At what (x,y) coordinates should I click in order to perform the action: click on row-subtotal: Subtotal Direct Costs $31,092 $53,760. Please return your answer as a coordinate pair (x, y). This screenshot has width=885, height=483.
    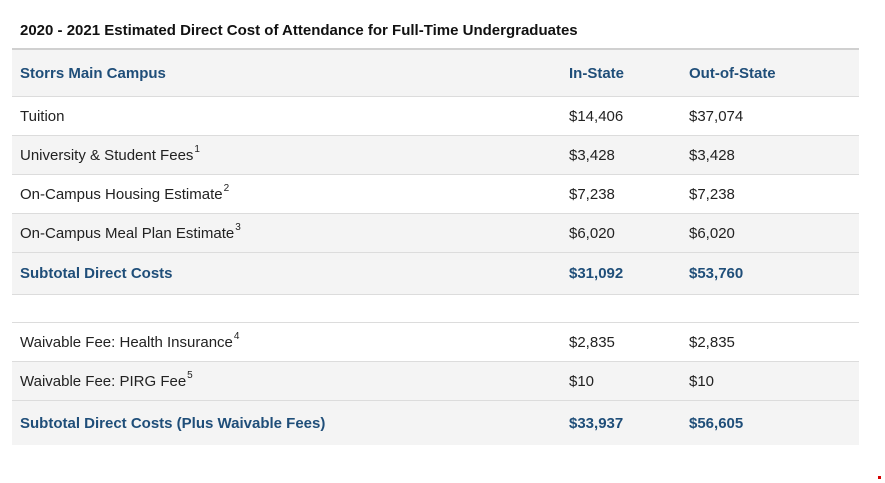
    Looking at the image, I should click on (435, 273).